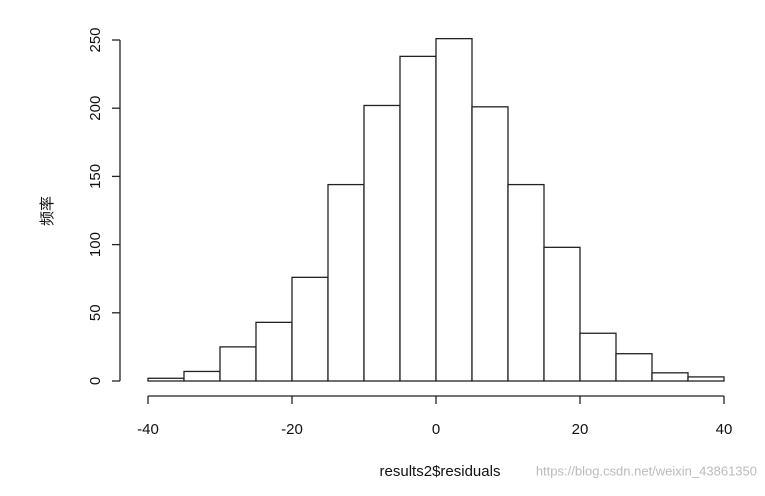  I want to click on y-tick-label: 250, so click(95, 39).